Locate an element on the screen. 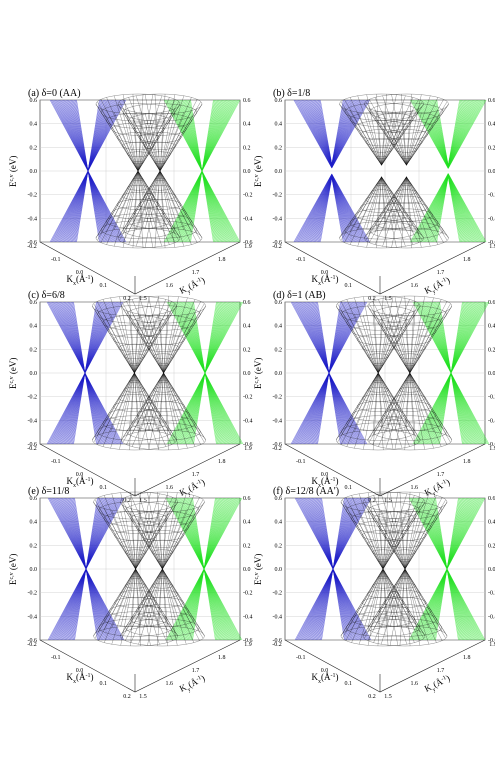  panel-label: (b) δ=1/8 is located at coordinates (291, 93).